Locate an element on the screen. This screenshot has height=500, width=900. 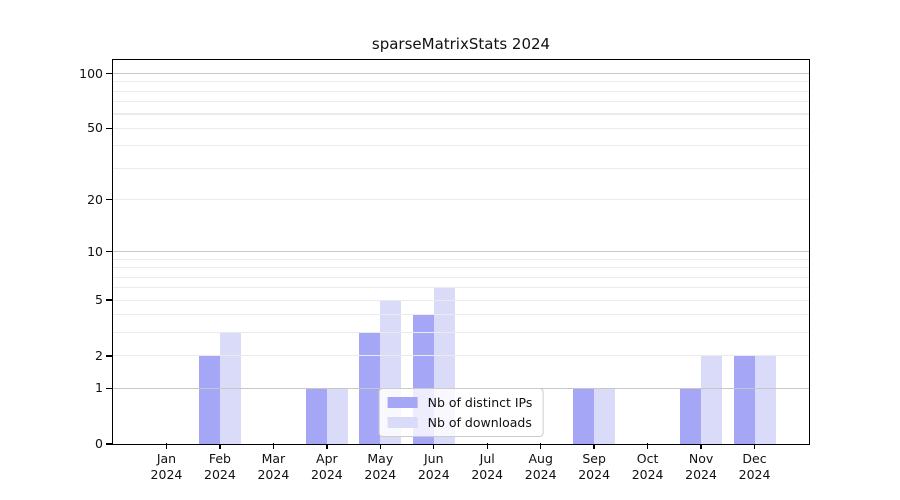
x-tick-label: Nov 2024 is located at coordinates (701, 466).